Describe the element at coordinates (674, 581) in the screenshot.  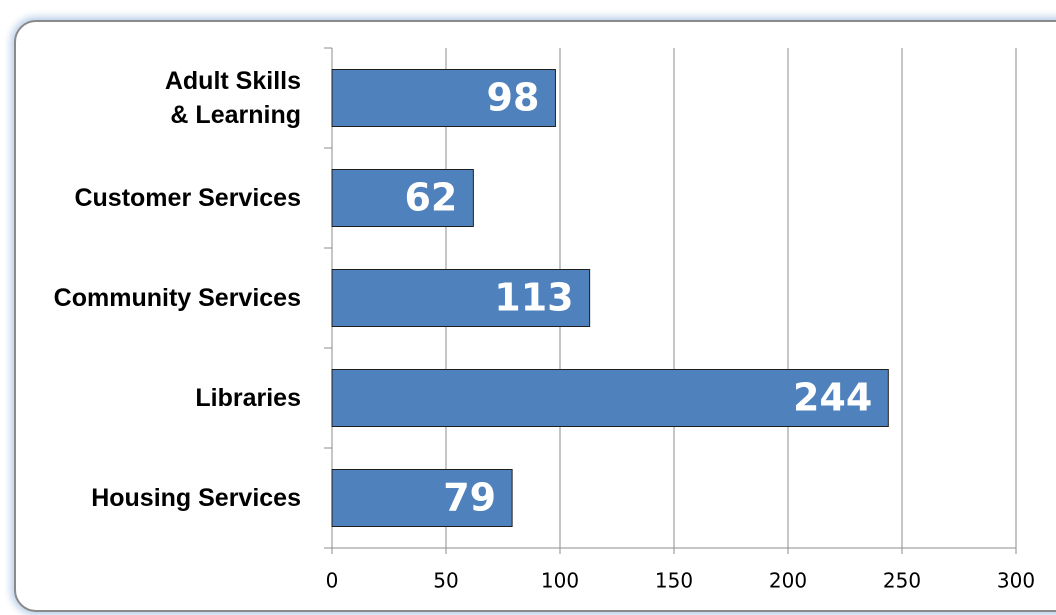
I see `x-tick-label: 150` at that location.